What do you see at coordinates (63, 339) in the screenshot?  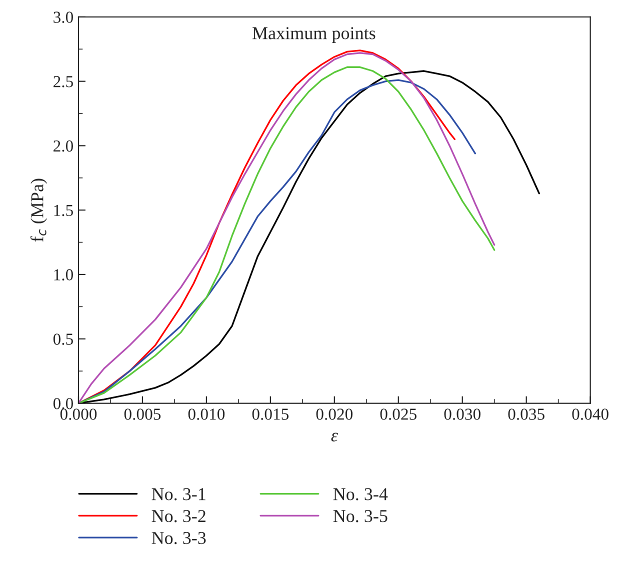 I see `y-tick-label: 0.5` at bounding box center [63, 339].